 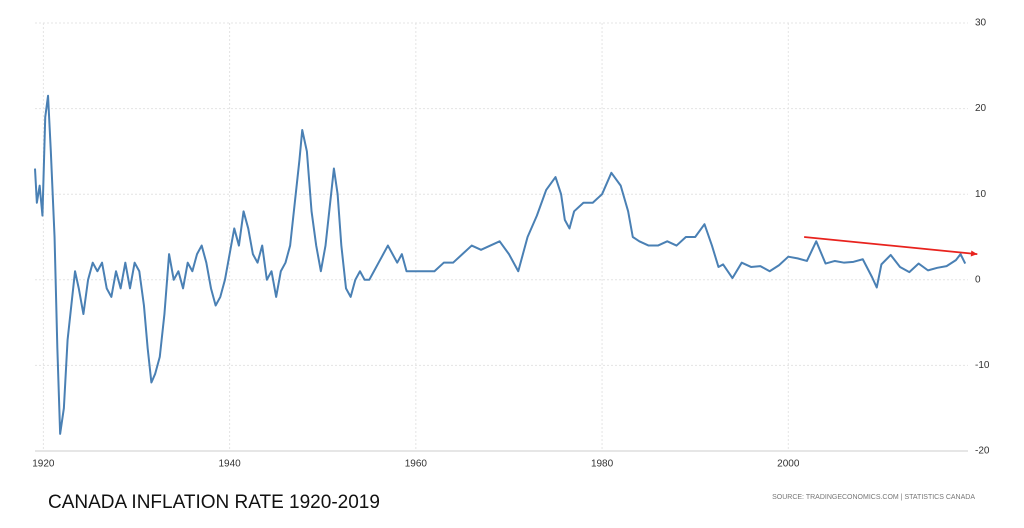 I want to click on y-tick-label: -10, so click(x=982, y=365).